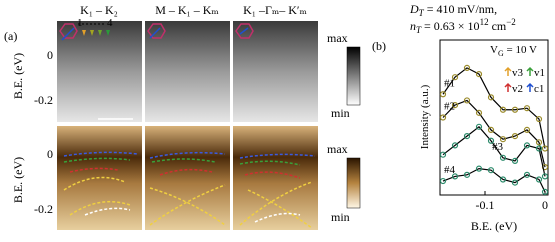 This screenshot has height=242, width=555. I want to click on column-title: K₁ –Γₘ– K′ₘ, so click(275, 10).